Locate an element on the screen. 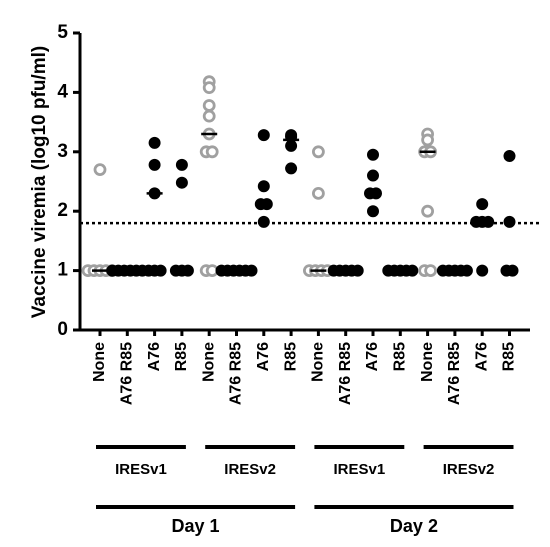 The height and width of the screenshot is (547, 550). y-tick-label: 1 is located at coordinates (62, 270).